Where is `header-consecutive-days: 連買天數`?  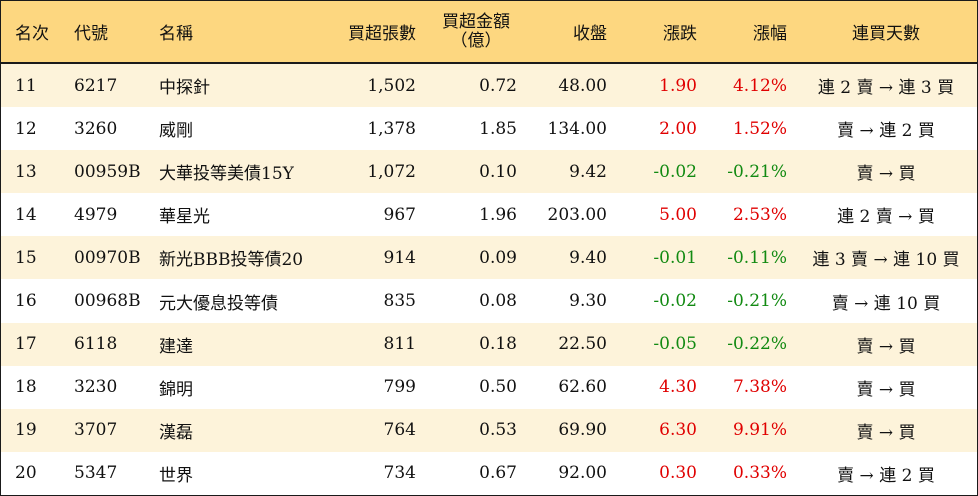
header-consecutive-days: 連買天數 is located at coordinates (886, 34).